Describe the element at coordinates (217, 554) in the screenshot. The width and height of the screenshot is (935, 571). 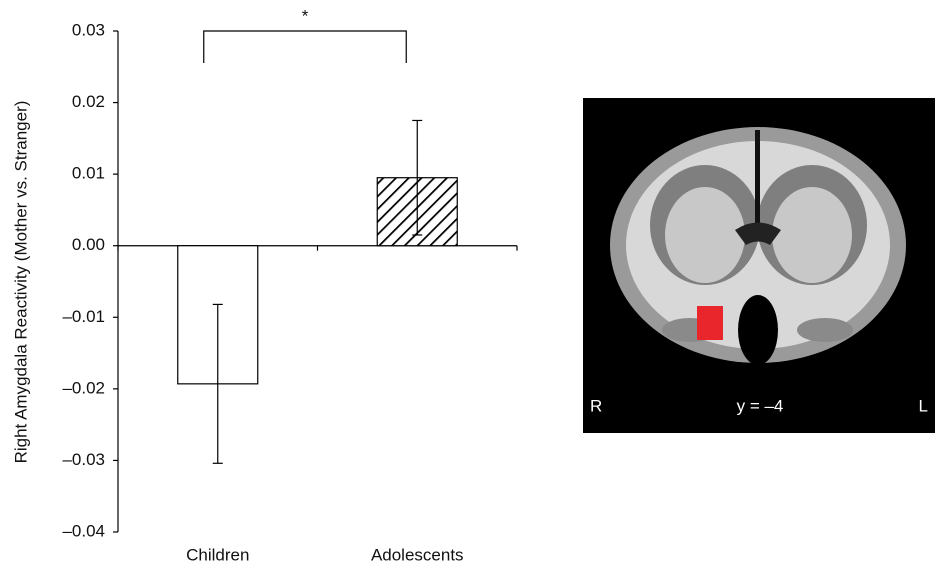
I see `x-tick-label: Children` at that location.